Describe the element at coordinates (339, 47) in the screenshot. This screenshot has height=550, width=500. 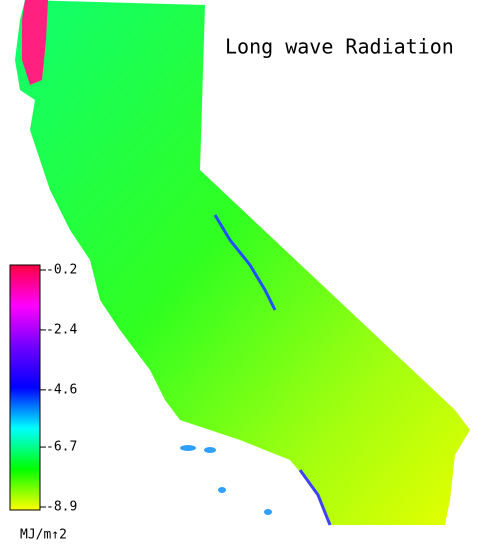
I see `map-title: Long wave Radiation` at that location.